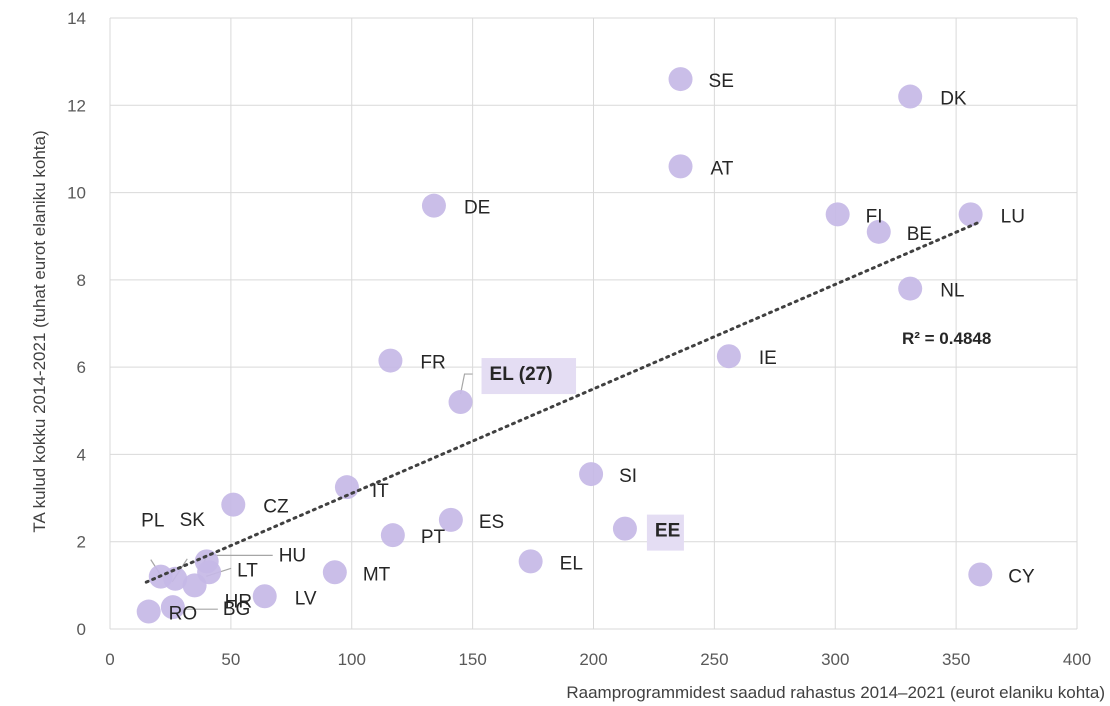 The width and height of the screenshot is (1110, 706). I want to click on label-lu: LU, so click(1013, 216).